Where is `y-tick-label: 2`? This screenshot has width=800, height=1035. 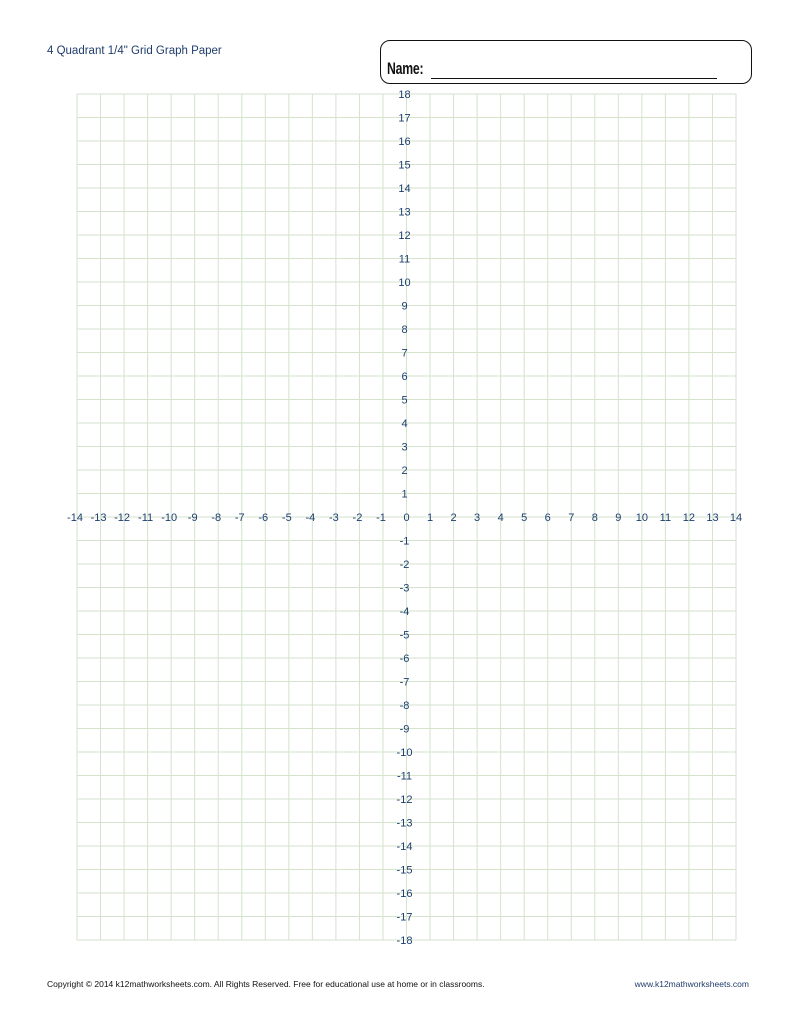 y-tick-label: 2 is located at coordinates (404, 471).